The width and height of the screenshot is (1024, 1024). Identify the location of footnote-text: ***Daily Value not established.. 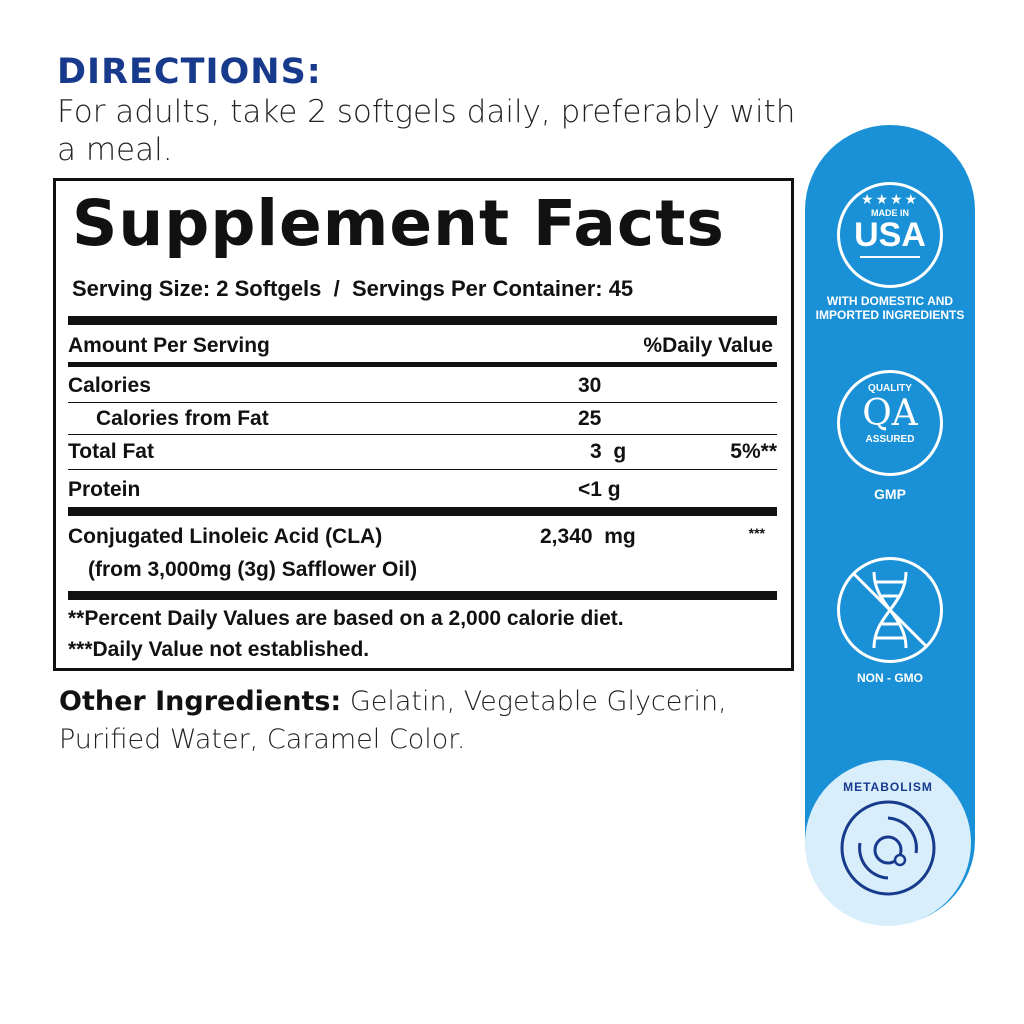
(219, 649).